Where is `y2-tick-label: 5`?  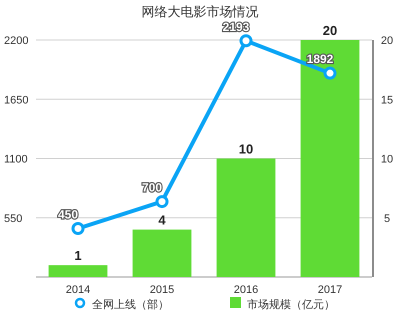 y2-tick-label: 5 is located at coordinates (387, 218).